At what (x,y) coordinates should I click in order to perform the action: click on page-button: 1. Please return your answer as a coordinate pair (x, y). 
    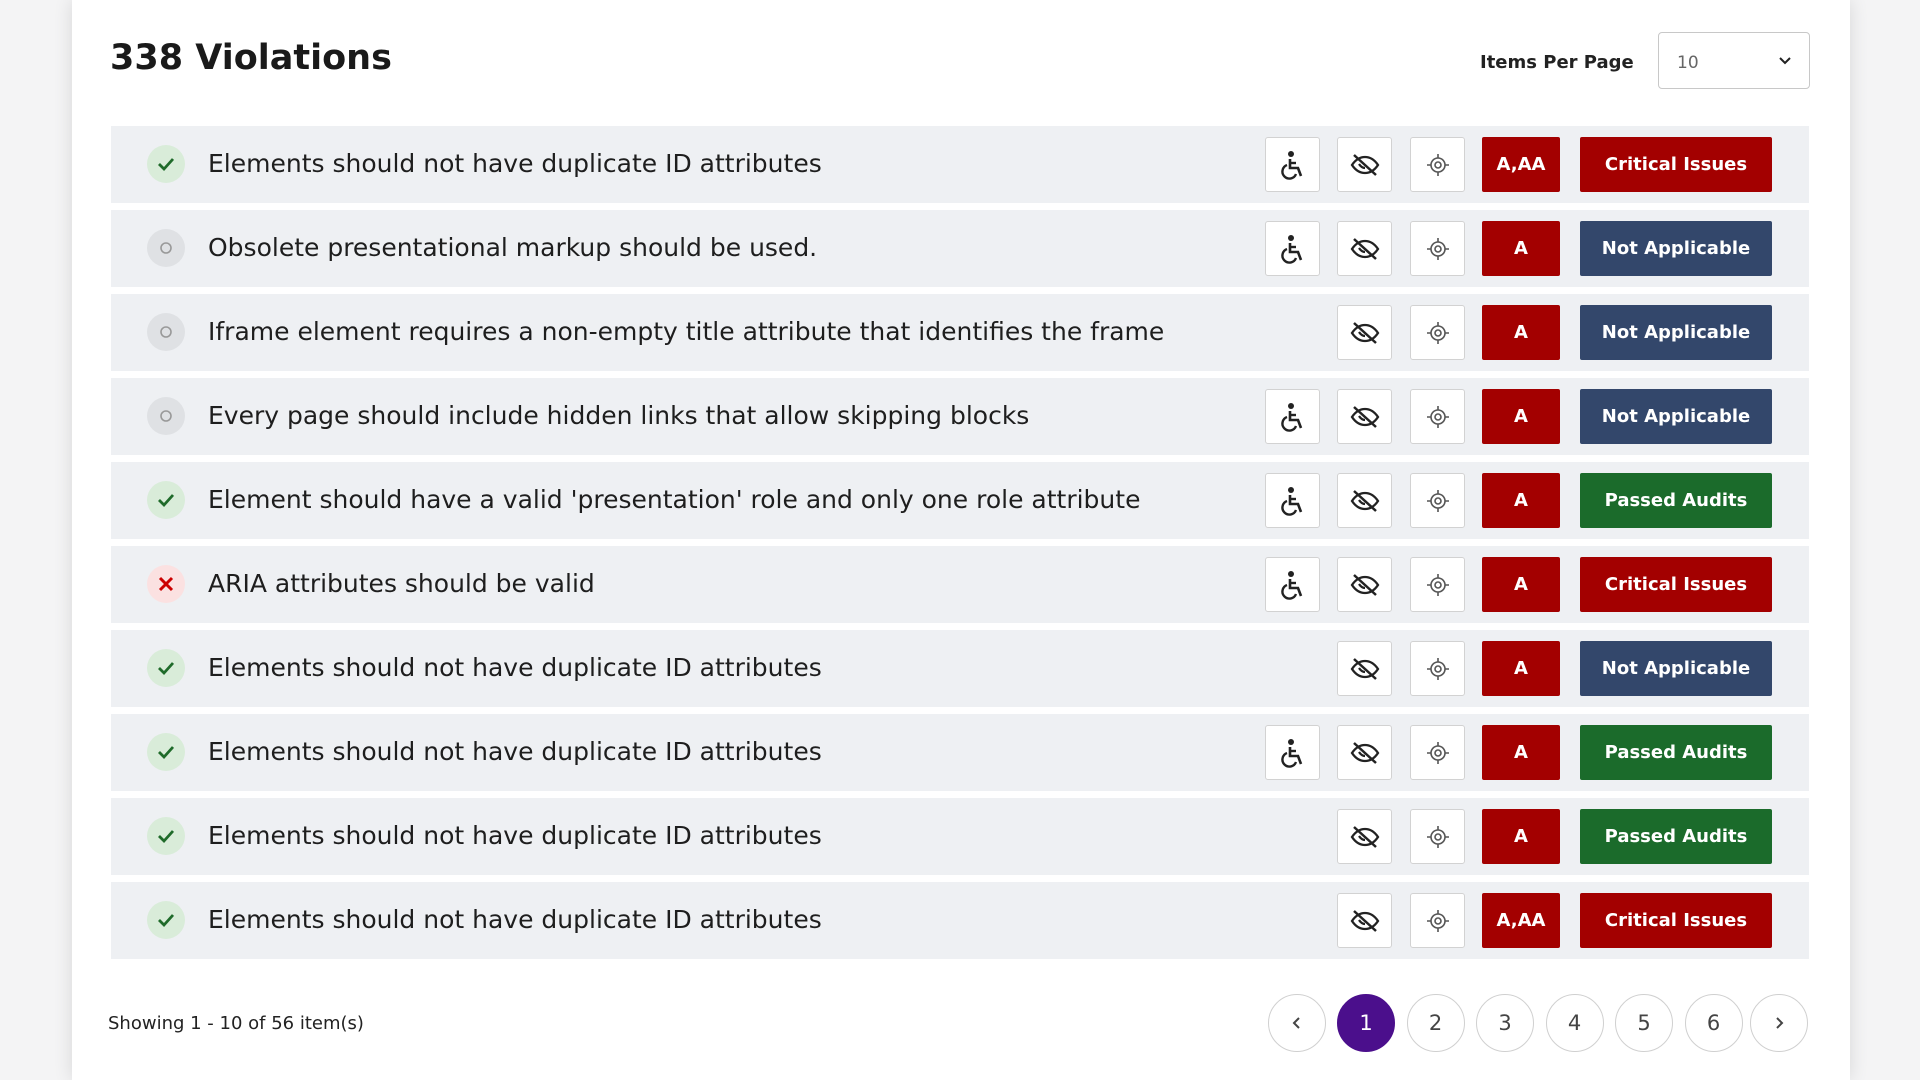
    Looking at the image, I should click on (1366, 1023).